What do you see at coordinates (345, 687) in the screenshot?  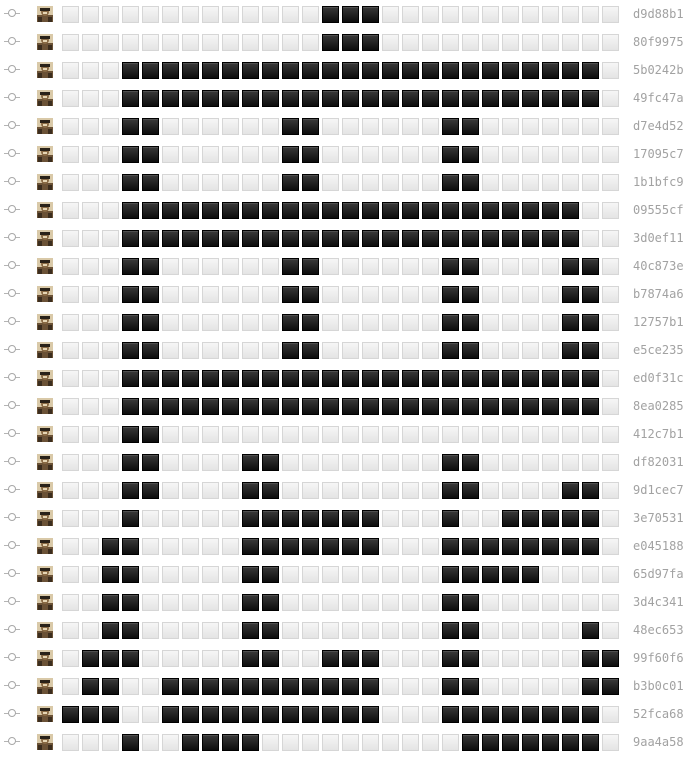 I see `commit-row: b3b0c01` at bounding box center [345, 687].